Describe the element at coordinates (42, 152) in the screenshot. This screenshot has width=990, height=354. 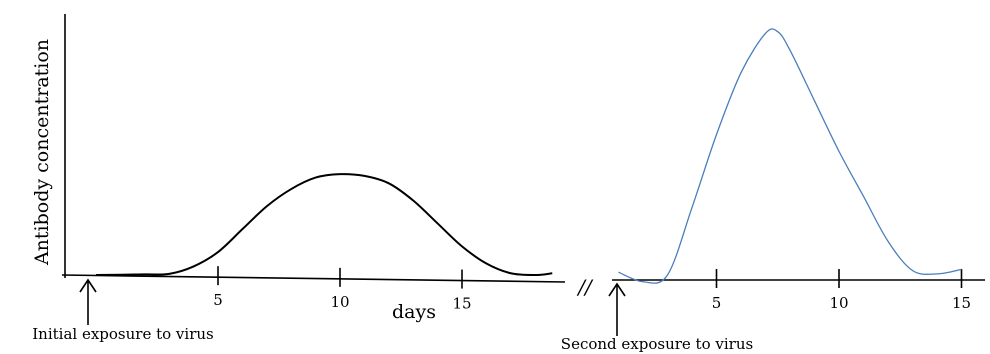
I see `y-axis-title: Antibody concentration` at that location.